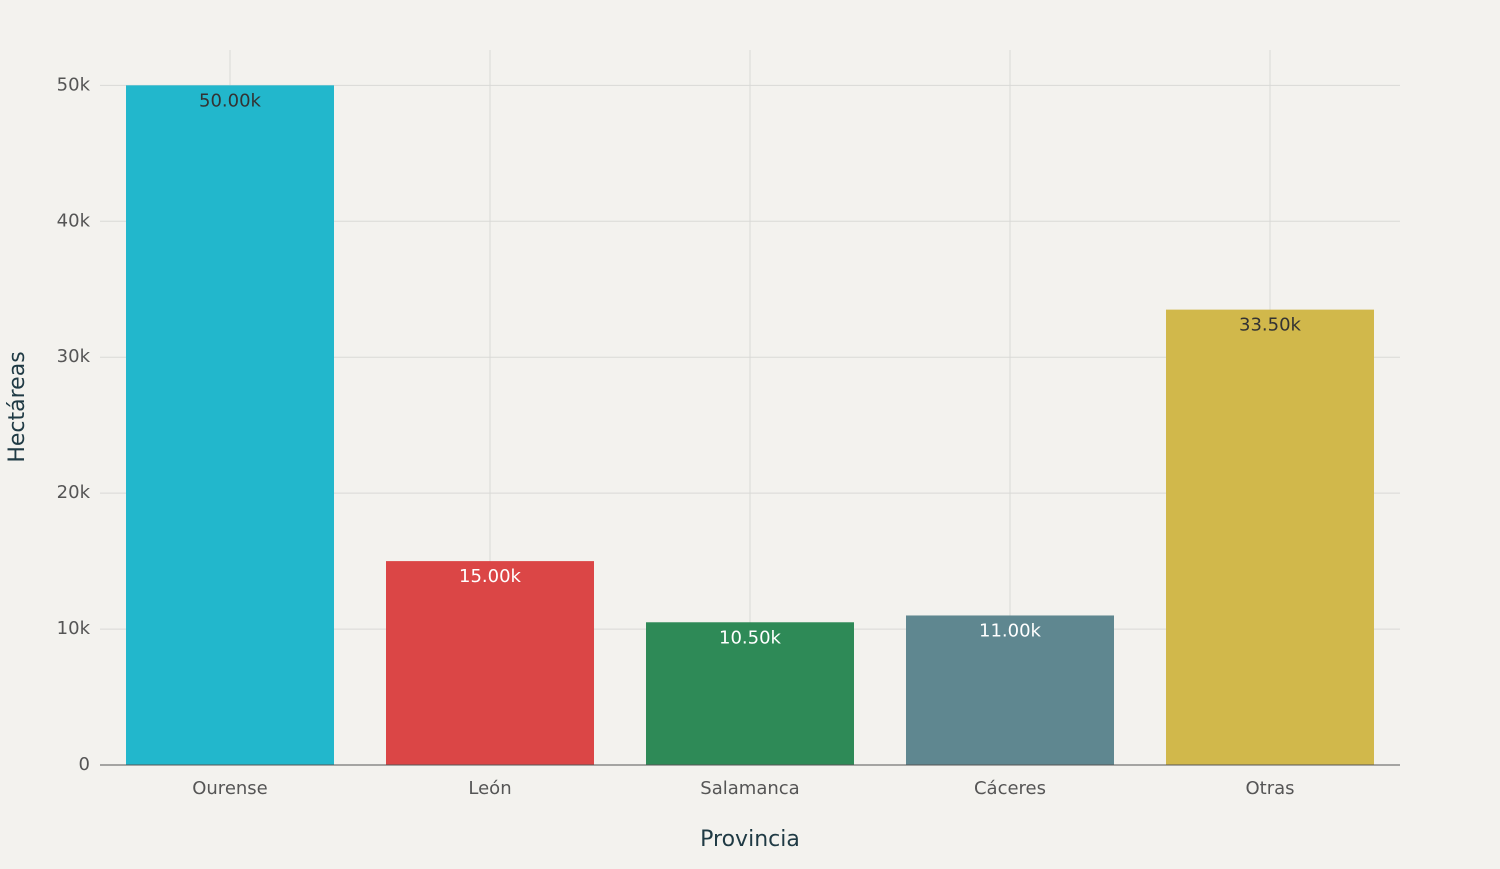 The image size is (1500, 869). What do you see at coordinates (74, 628) in the screenshot?
I see `y-tick-label: 10k` at bounding box center [74, 628].